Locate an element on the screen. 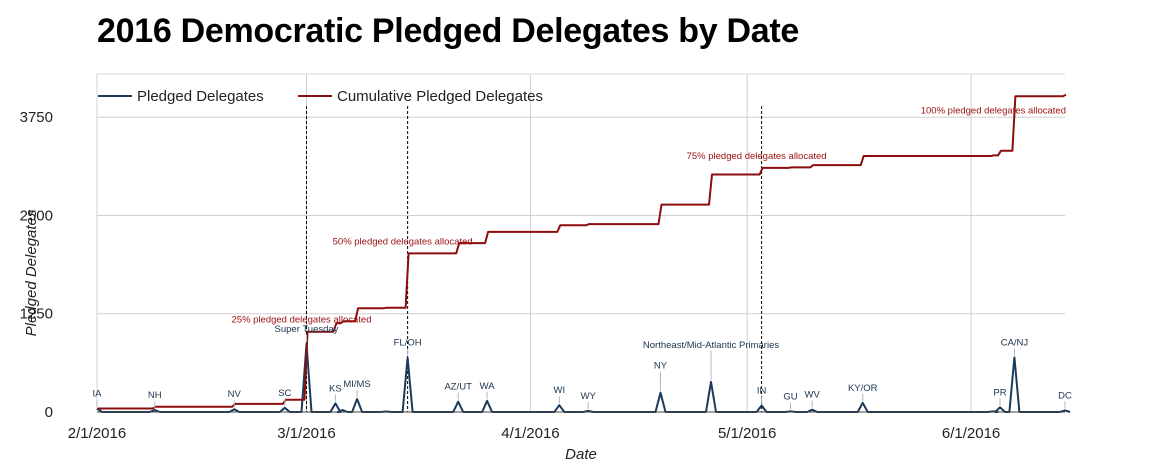 The height and width of the screenshot is (474, 1150). y-axis-title: Pledged Delegates is located at coordinates (31, 272).